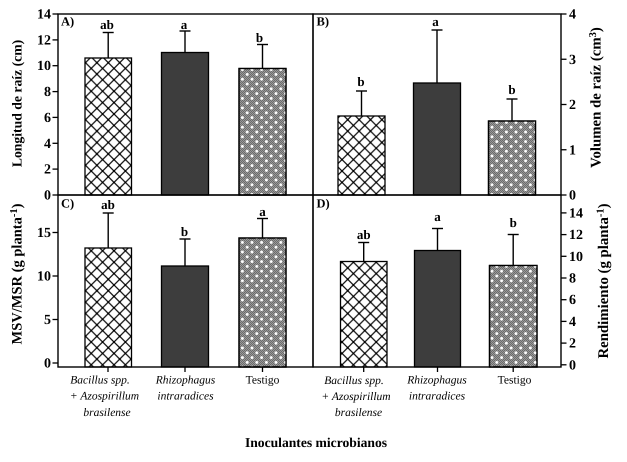  Describe the element at coordinates (18, 103) in the screenshot. I see `svg-text: Longitud de raíz (cm)` at that location.